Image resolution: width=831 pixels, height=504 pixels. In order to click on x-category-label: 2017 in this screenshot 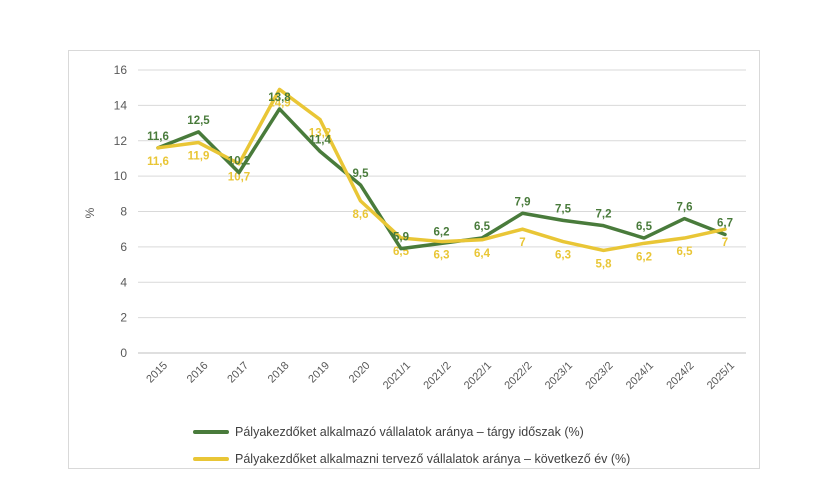, I will do `click(238, 373)`.